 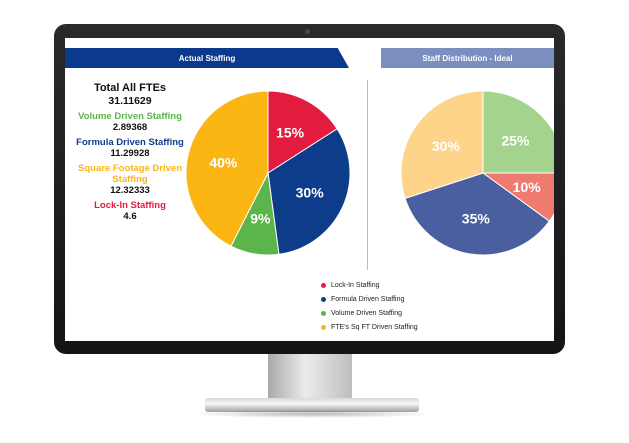 What do you see at coordinates (130, 116) in the screenshot?
I see `stat-label: Volume Driven Staffing` at bounding box center [130, 116].